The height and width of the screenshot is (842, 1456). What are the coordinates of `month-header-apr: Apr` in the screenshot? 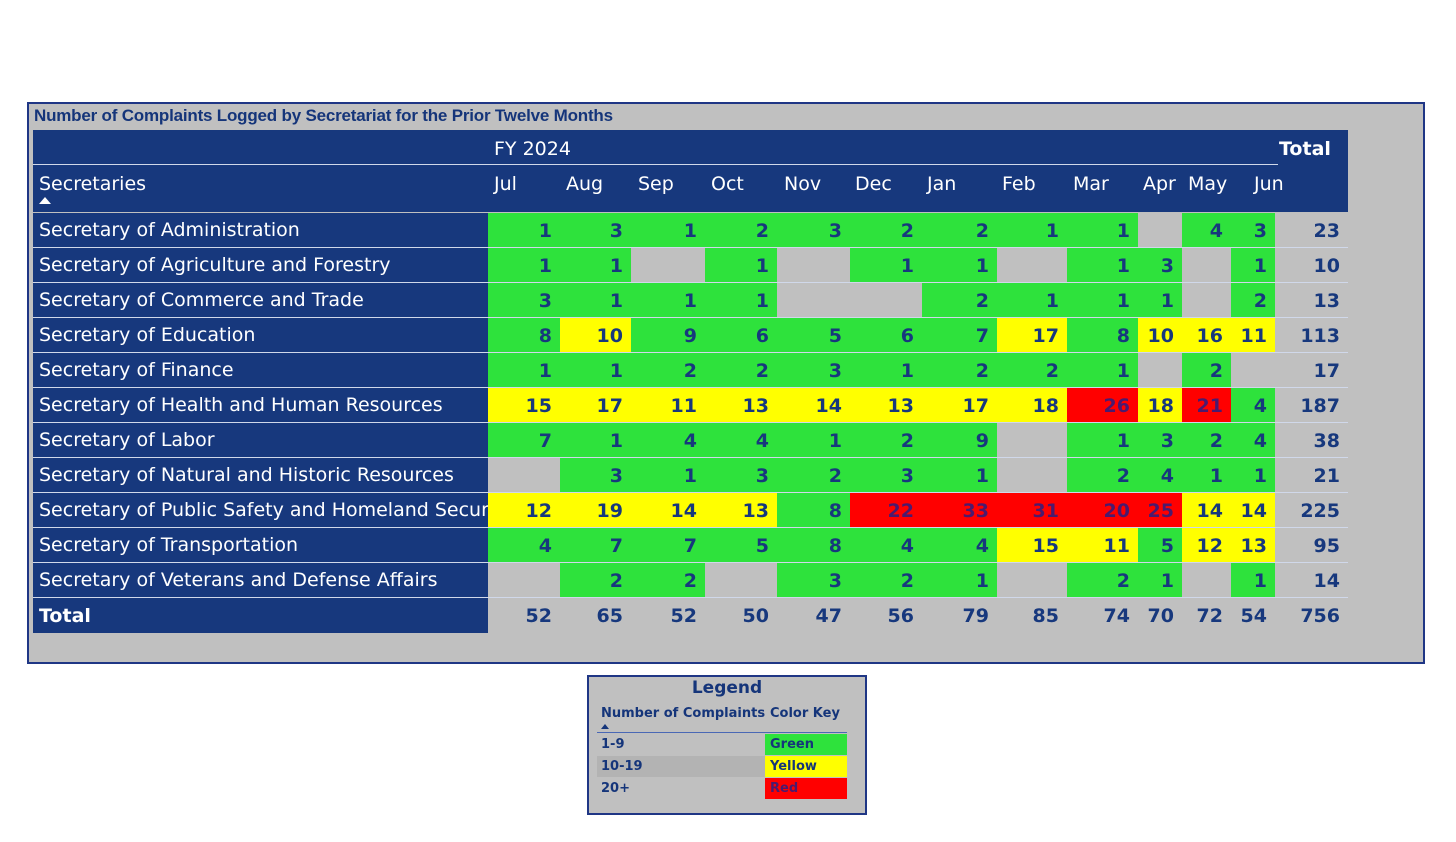 It's located at (1159, 184).